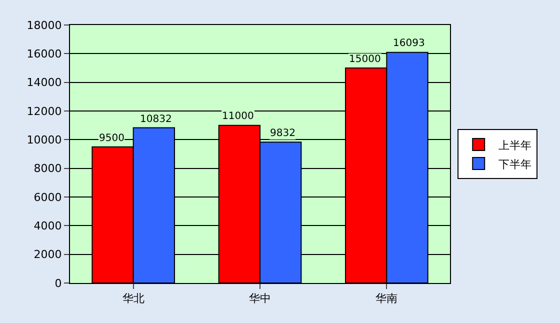 This screenshot has width=560, height=323. I want to click on legend-label: 上半年, so click(515, 145).